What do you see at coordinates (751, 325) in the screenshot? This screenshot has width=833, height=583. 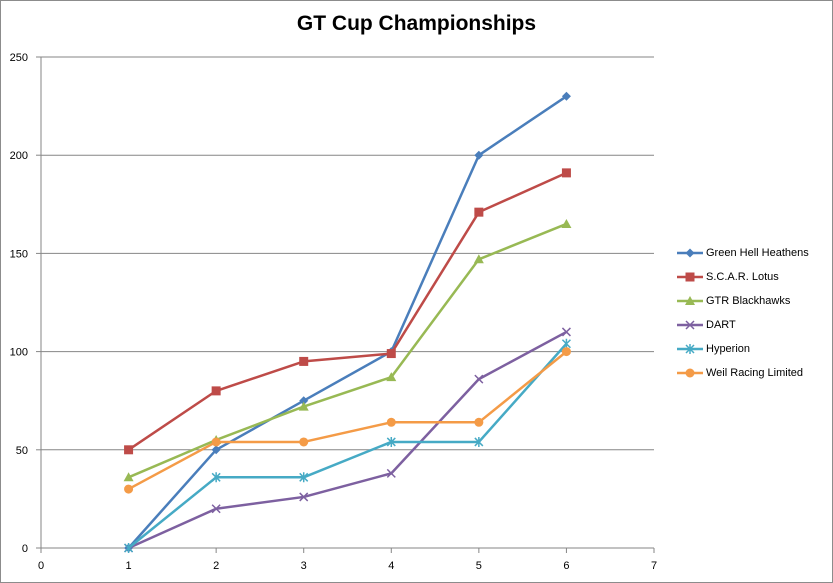 I see `legend-item: DART` at bounding box center [751, 325].